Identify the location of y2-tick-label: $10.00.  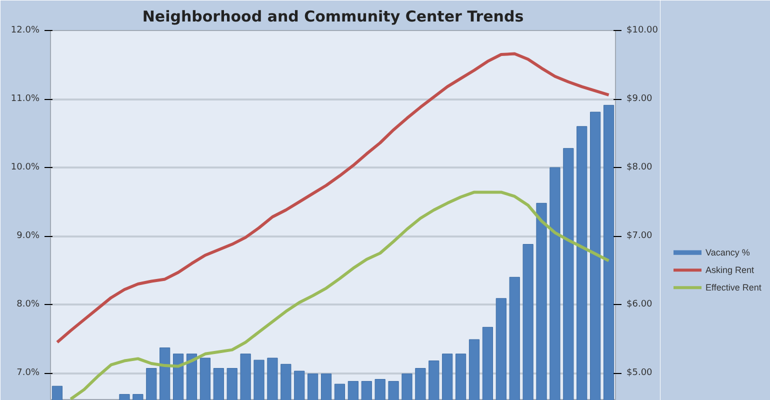
(642, 31).